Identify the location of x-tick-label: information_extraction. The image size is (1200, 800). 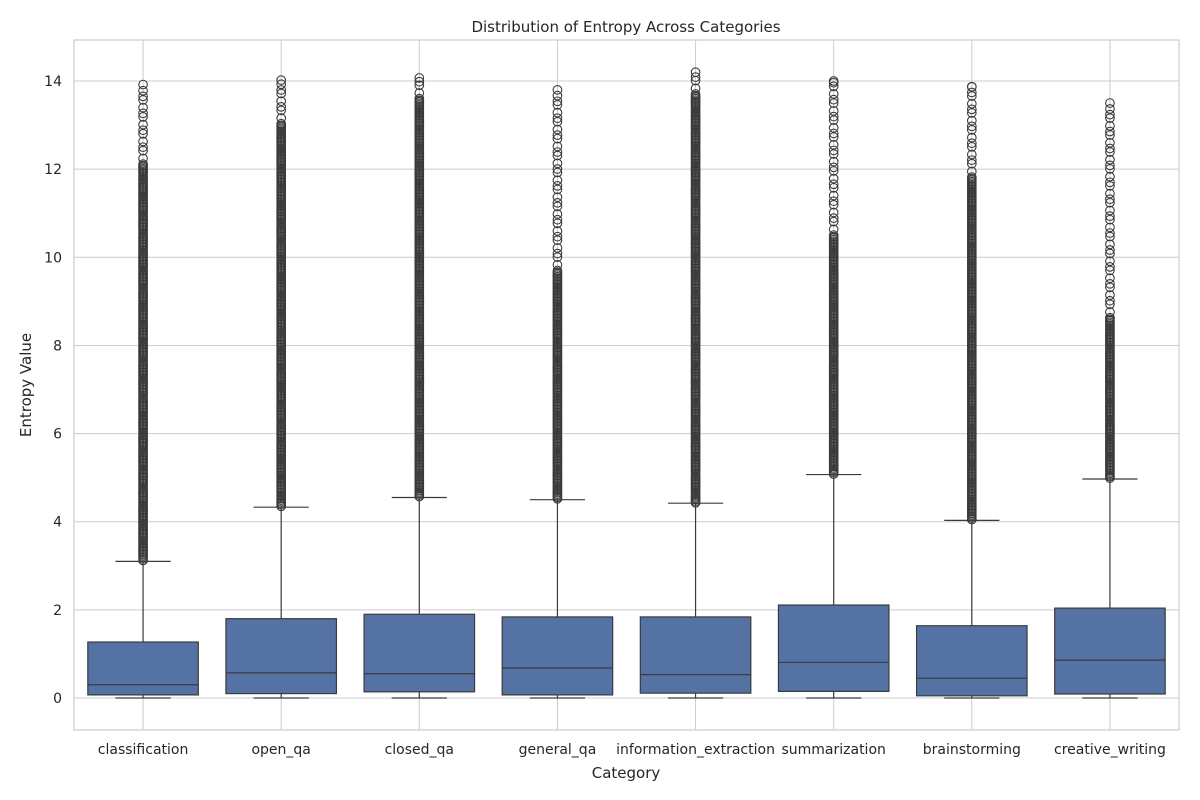
(695, 750).